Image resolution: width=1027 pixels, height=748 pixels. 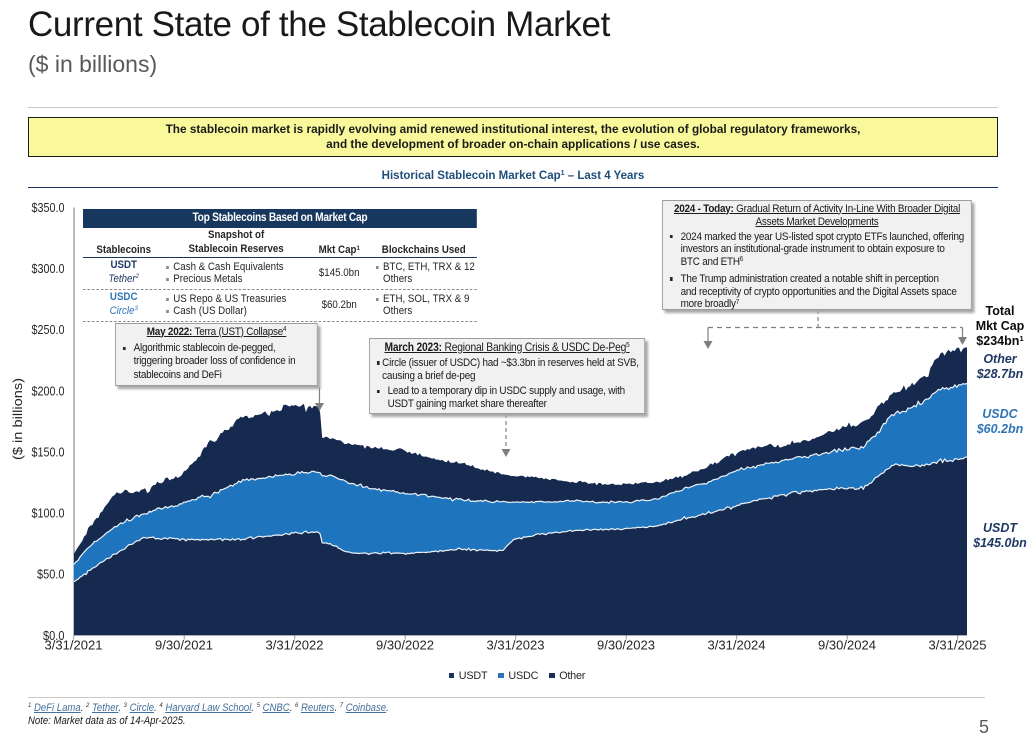 I want to click on svg-text: 3/31/2021, so click(x=74, y=646).